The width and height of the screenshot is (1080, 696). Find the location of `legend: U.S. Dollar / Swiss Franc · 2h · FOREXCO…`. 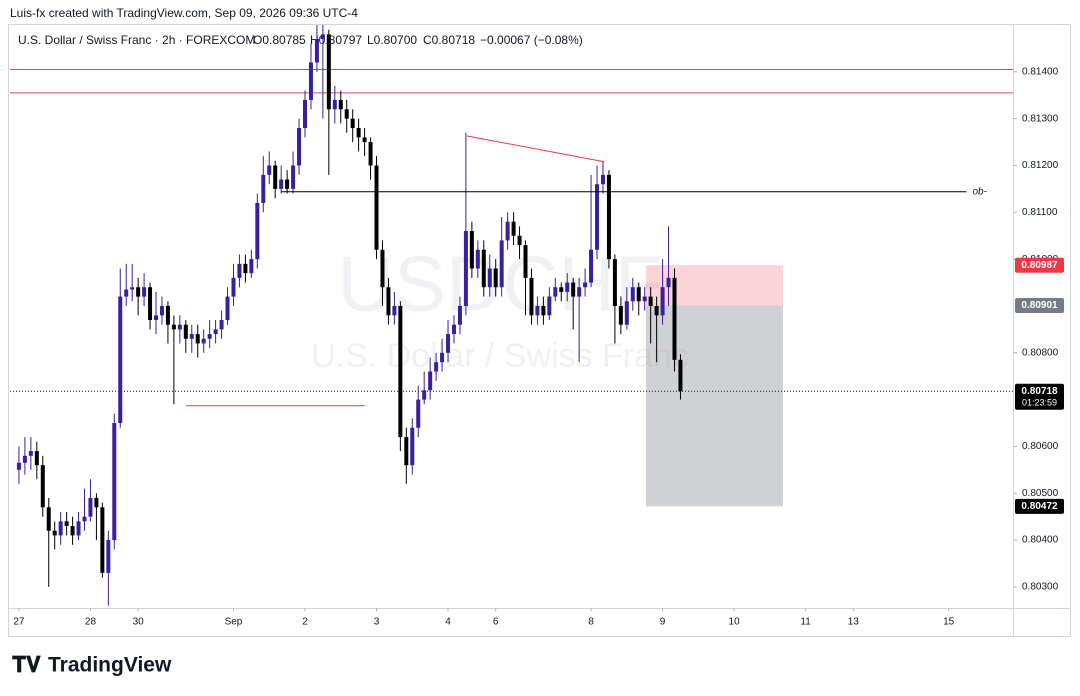

legend: U.S. Dollar / Swiss Franc · 2h · FOREXCO… is located at coordinates (300, 40).